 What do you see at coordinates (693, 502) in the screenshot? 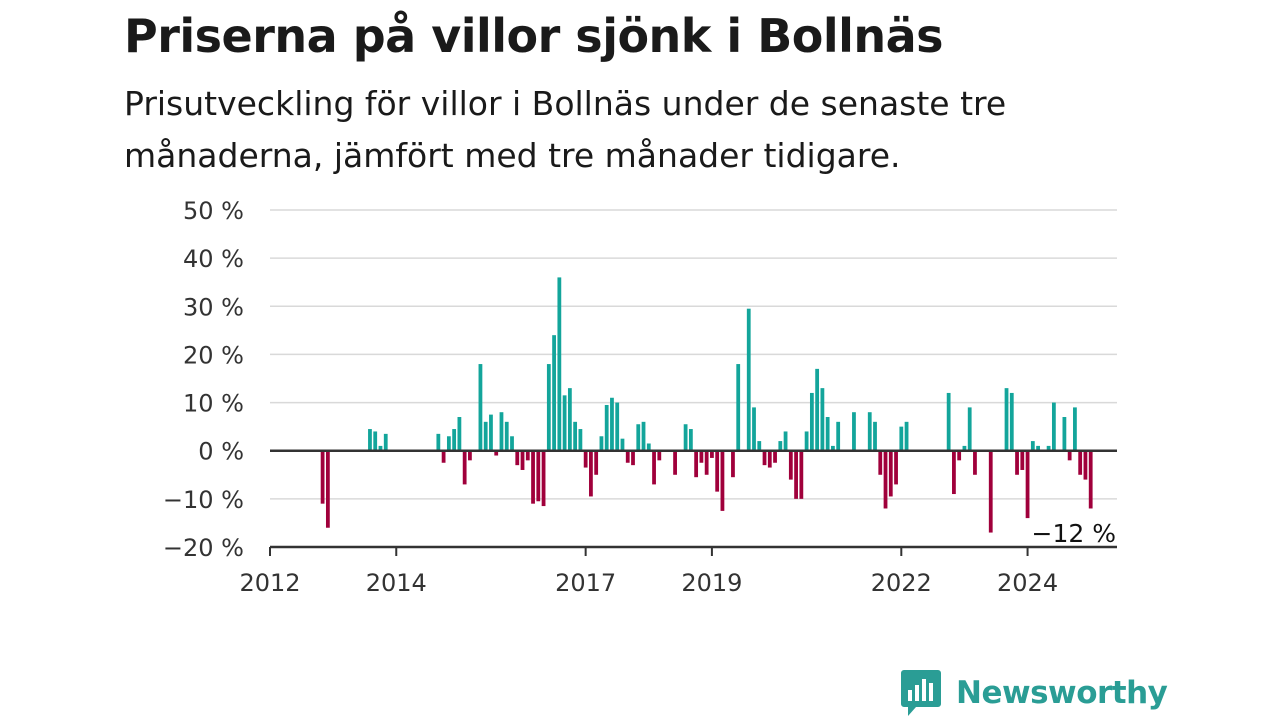
I see `x-axis` at bounding box center [693, 502].